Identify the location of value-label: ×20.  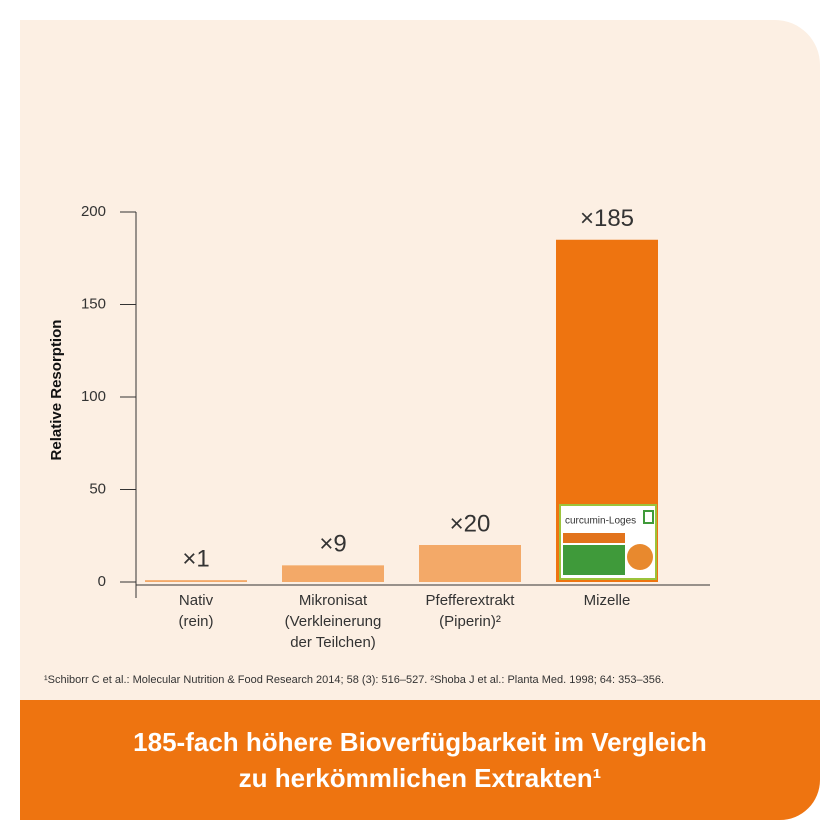
(470, 523).